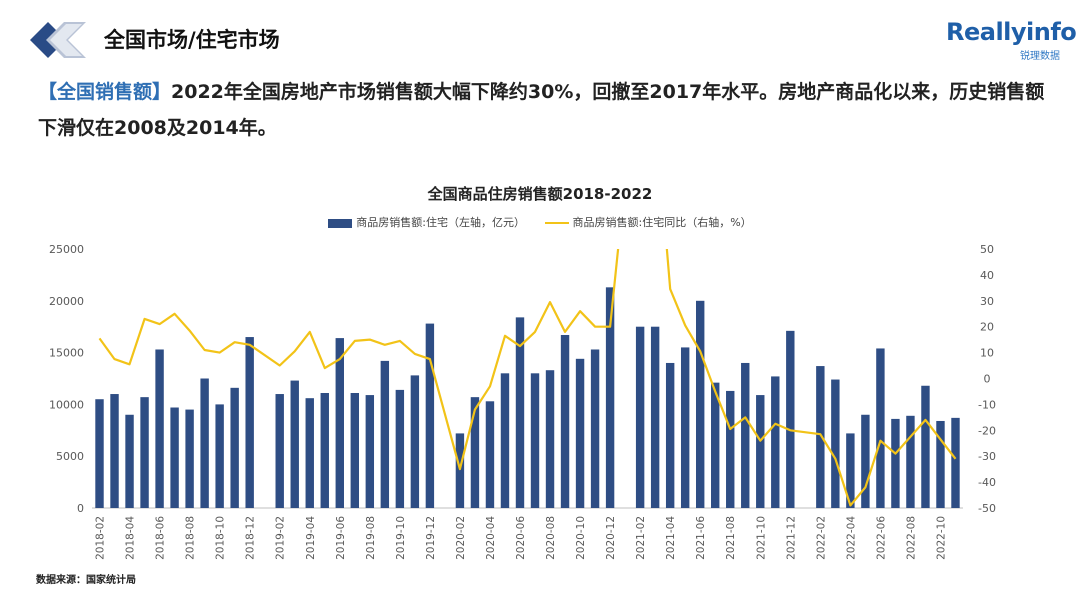  Describe the element at coordinates (66, 249) in the screenshot. I see `y-left-tick-label: 25000` at that location.